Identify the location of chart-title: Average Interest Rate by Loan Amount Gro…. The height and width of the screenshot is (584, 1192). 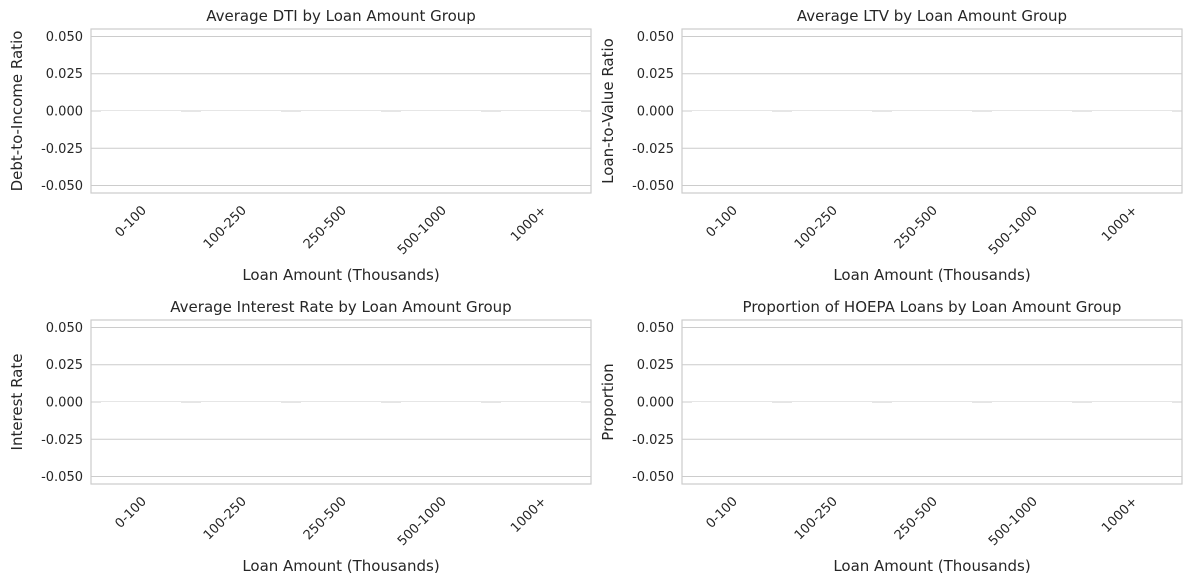
(340, 307).